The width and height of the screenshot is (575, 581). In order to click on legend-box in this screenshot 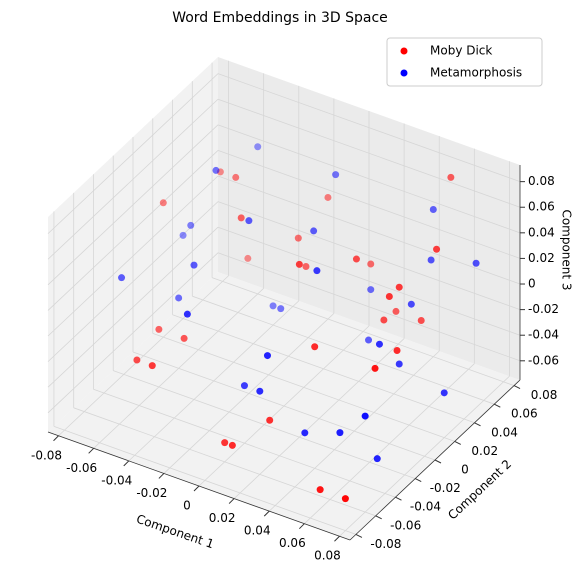, I will do `click(464, 62)`.